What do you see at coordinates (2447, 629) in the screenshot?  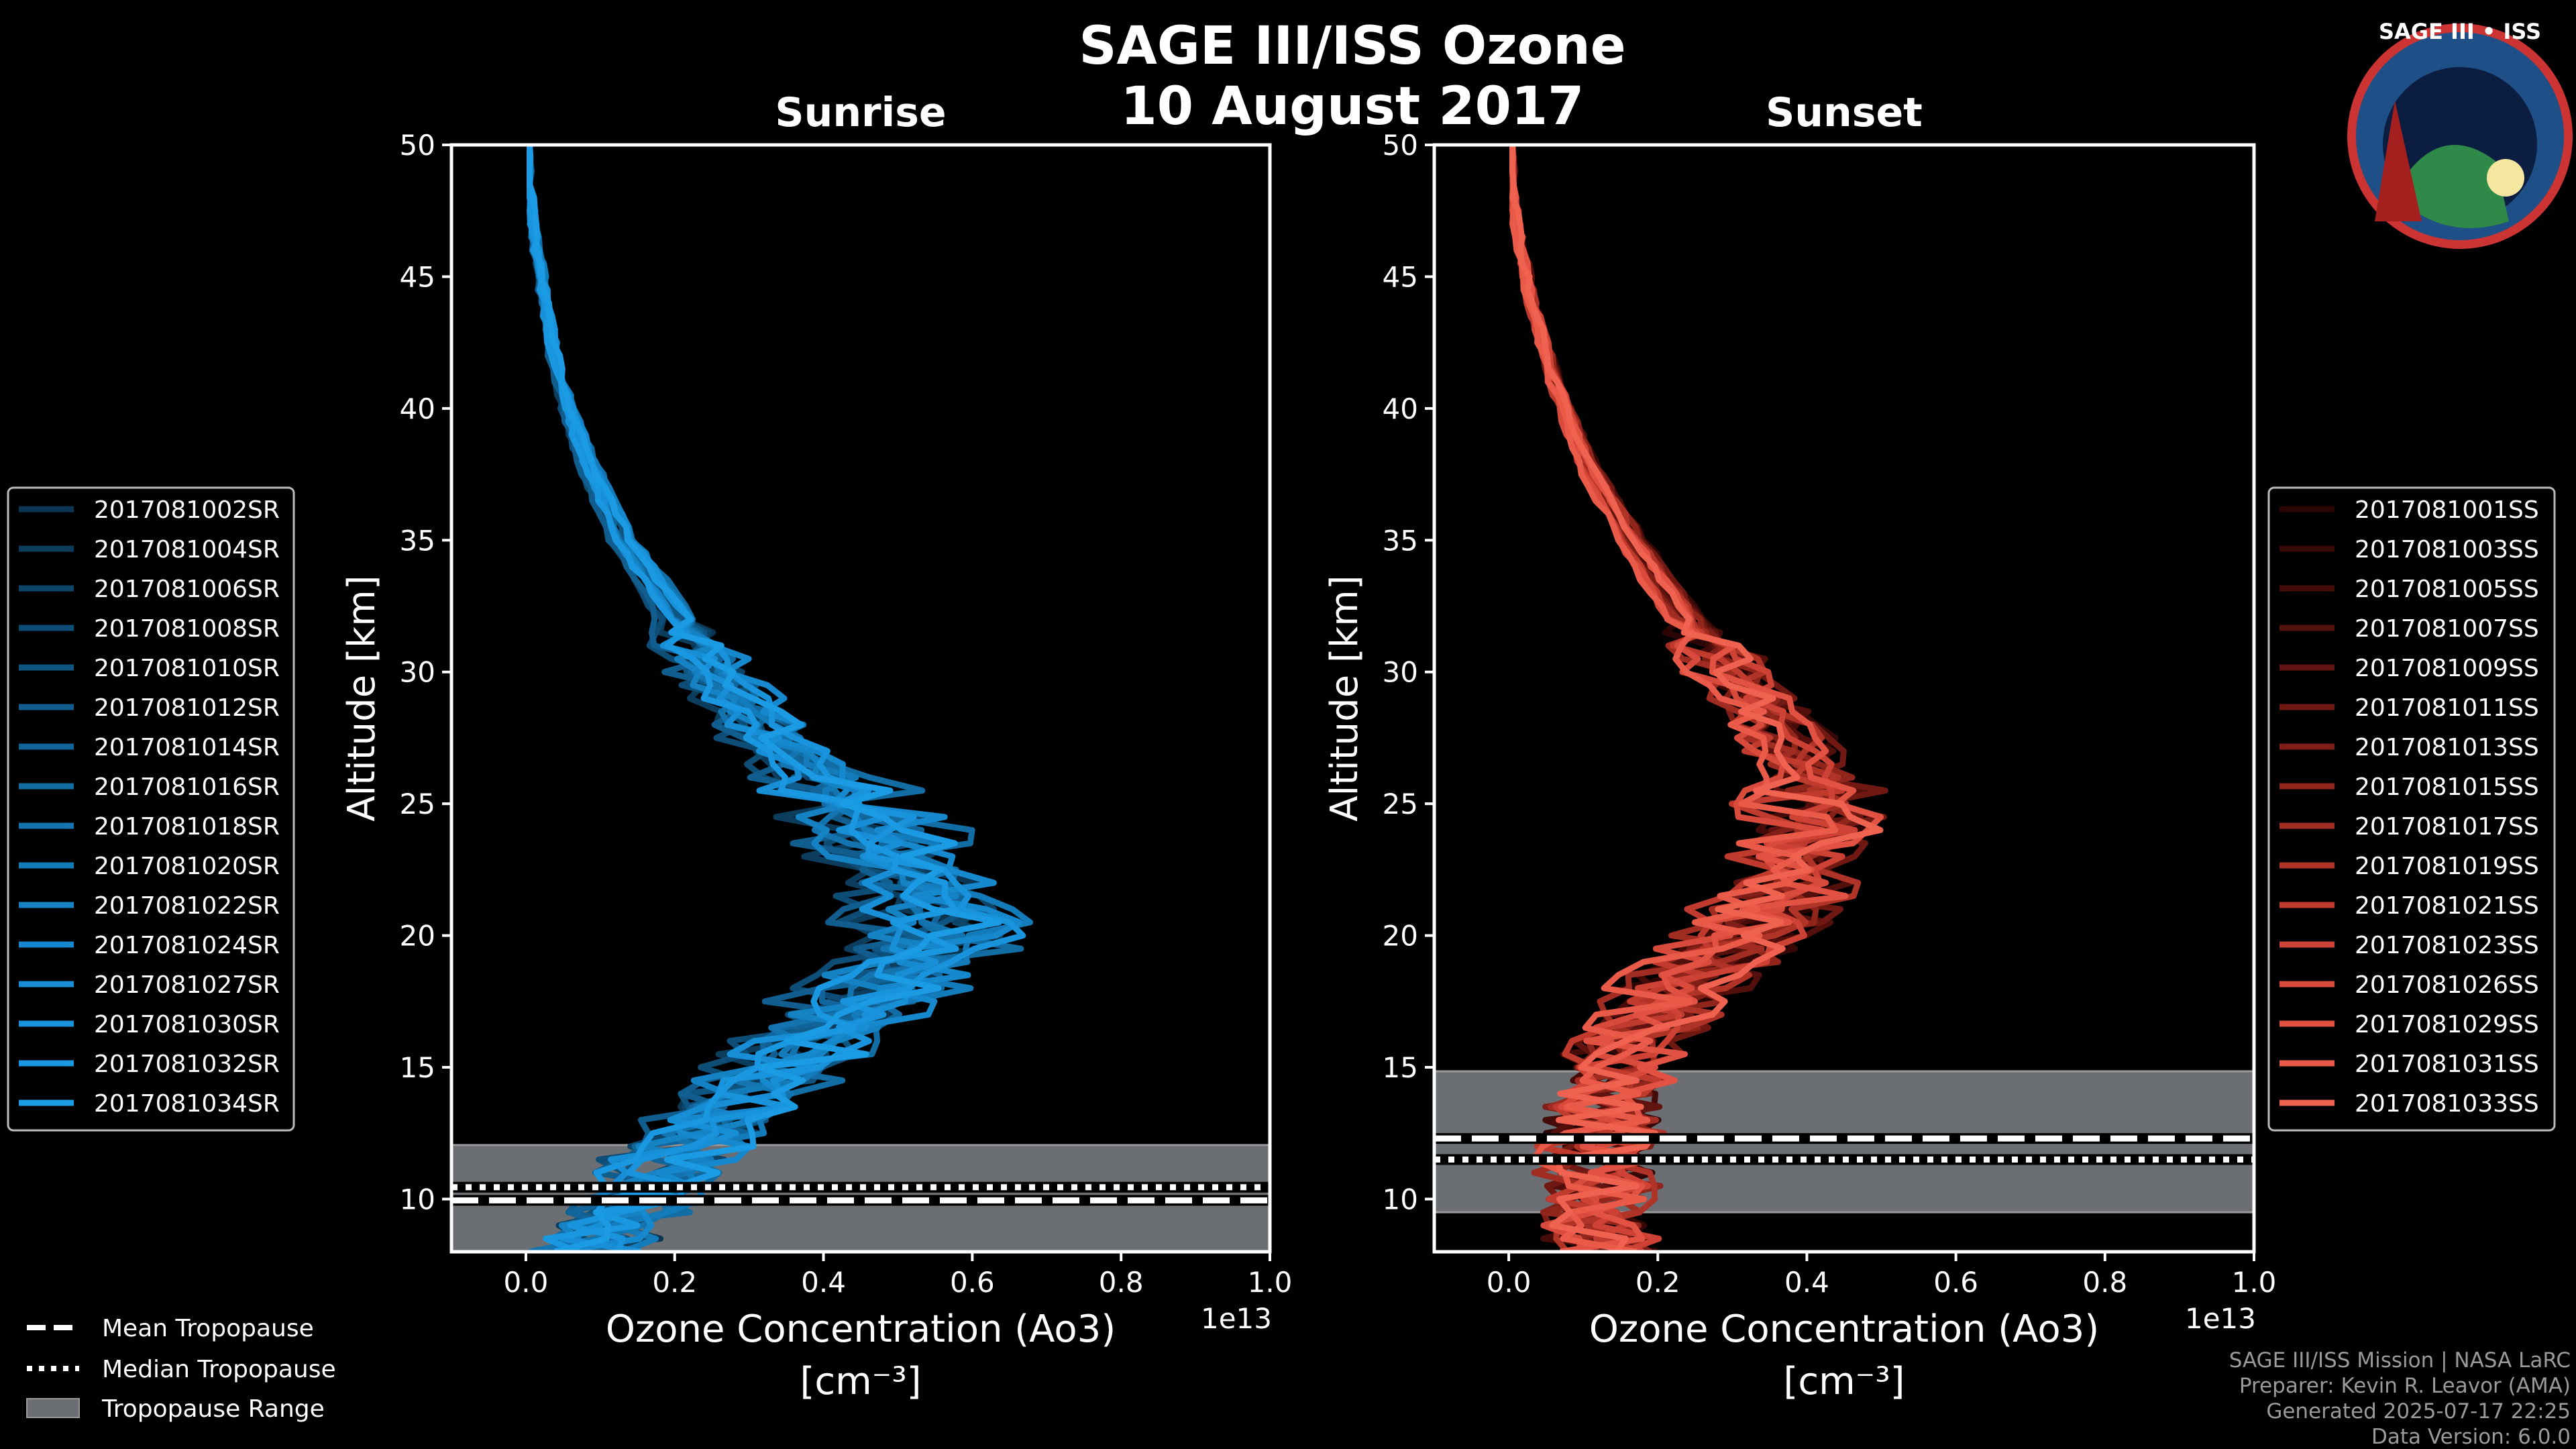 I see `legend-label: 2017081007SS` at bounding box center [2447, 629].